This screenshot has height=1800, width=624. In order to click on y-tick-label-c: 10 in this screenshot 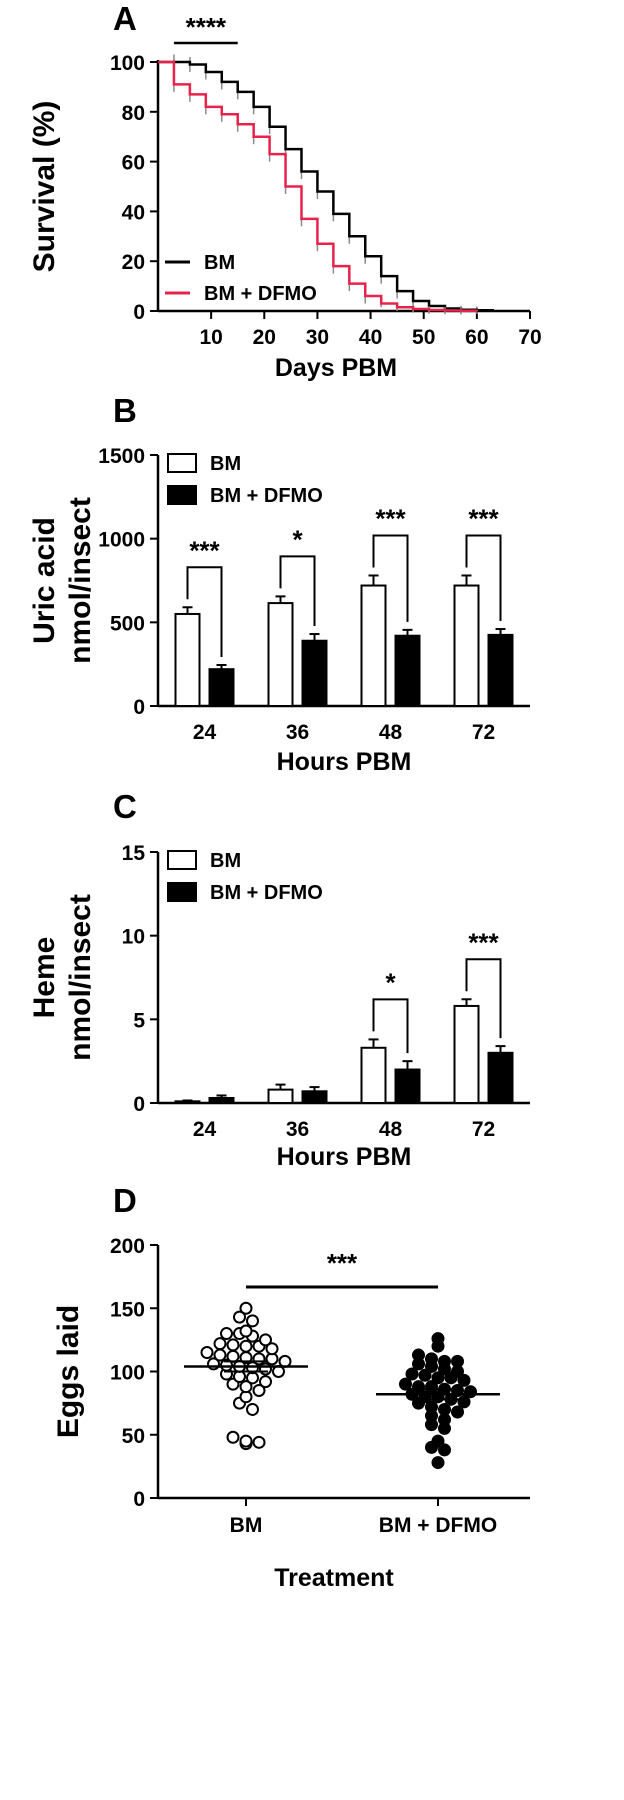, I will do `click(133, 937)`.